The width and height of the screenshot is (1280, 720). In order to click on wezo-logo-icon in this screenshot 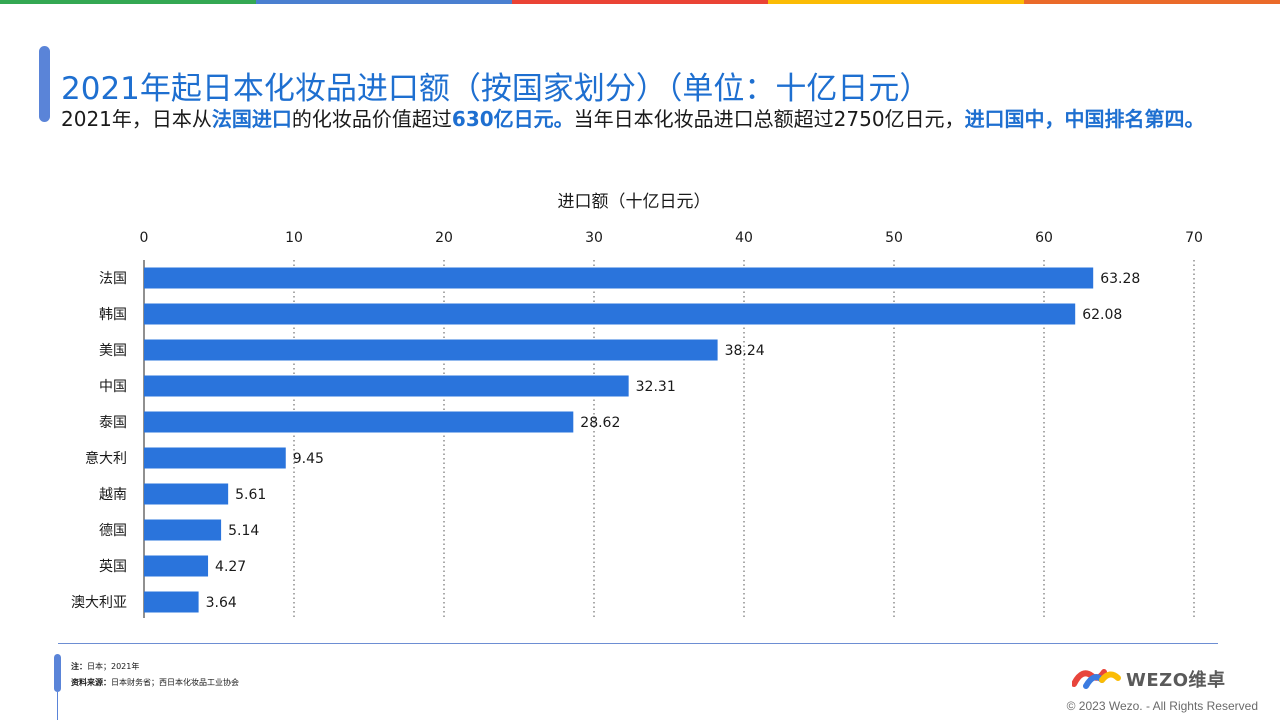, I will do `click(1096, 679)`.